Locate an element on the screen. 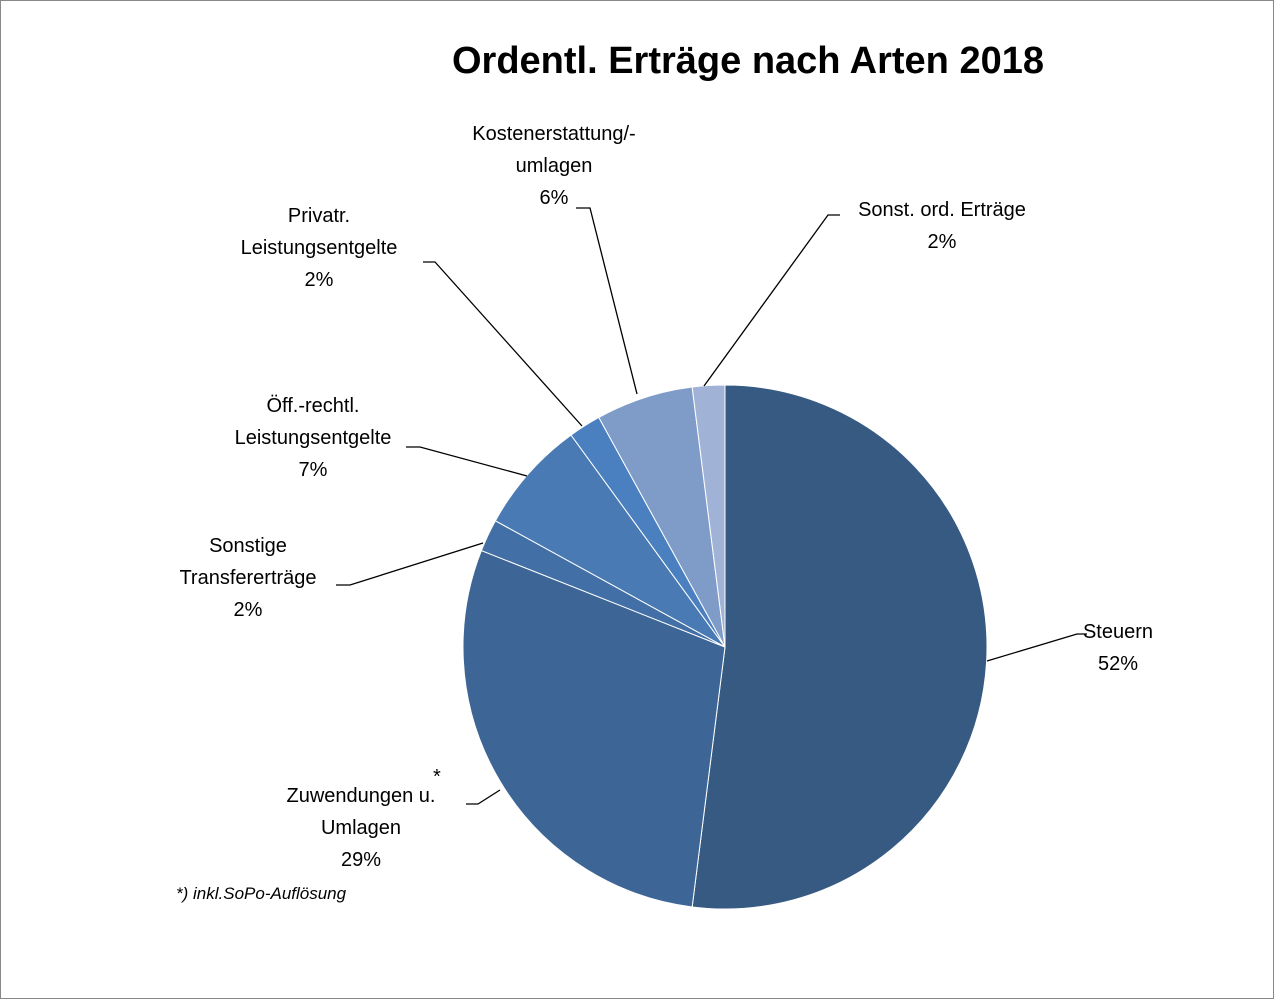 This screenshot has width=1274, height=999. category-label: Steuern is located at coordinates (1118, 632).